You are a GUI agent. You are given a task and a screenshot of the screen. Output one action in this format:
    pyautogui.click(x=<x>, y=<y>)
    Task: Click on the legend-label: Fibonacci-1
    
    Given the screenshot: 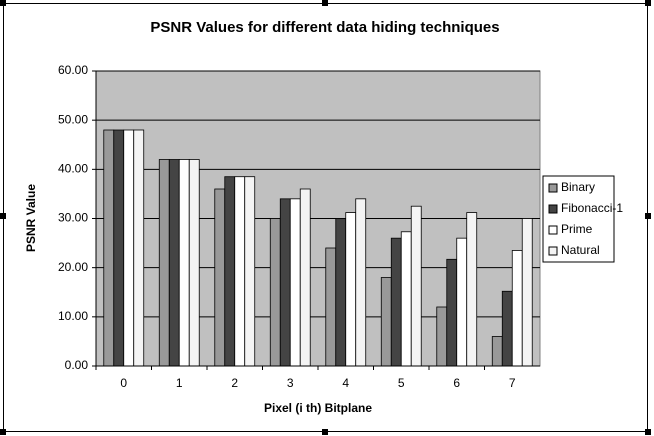 What is the action you would take?
    pyautogui.click(x=592, y=208)
    